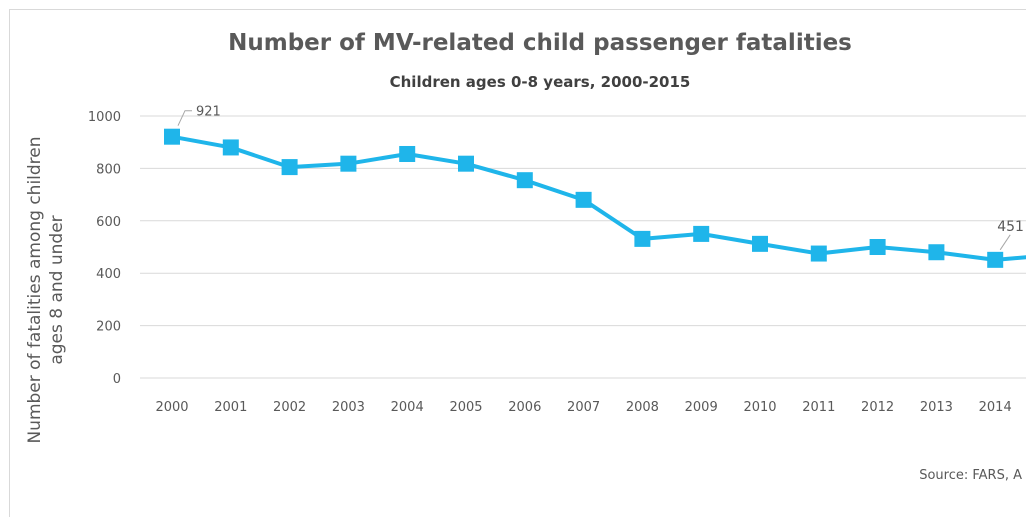 Image resolution: width=1026 pixels, height=517 pixels. Describe the element at coordinates (108, 327) in the screenshot. I see `y-tick-label: 200` at that location.